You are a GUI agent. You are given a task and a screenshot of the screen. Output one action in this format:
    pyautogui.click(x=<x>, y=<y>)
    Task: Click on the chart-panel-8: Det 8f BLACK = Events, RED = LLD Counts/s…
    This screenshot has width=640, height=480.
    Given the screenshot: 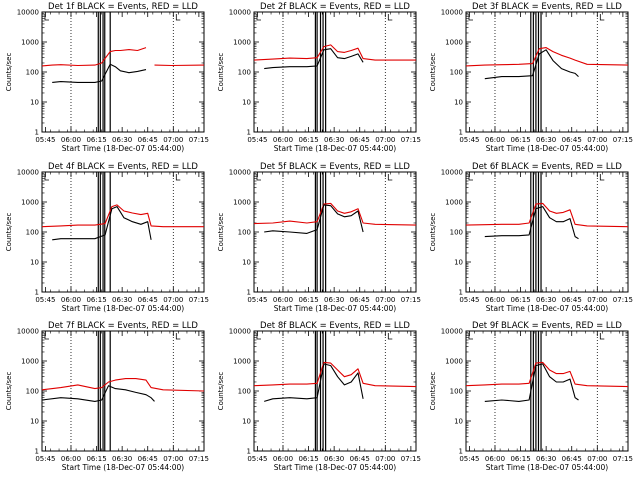 What is the action you would take?
    pyautogui.click(x=319, y=396)
    